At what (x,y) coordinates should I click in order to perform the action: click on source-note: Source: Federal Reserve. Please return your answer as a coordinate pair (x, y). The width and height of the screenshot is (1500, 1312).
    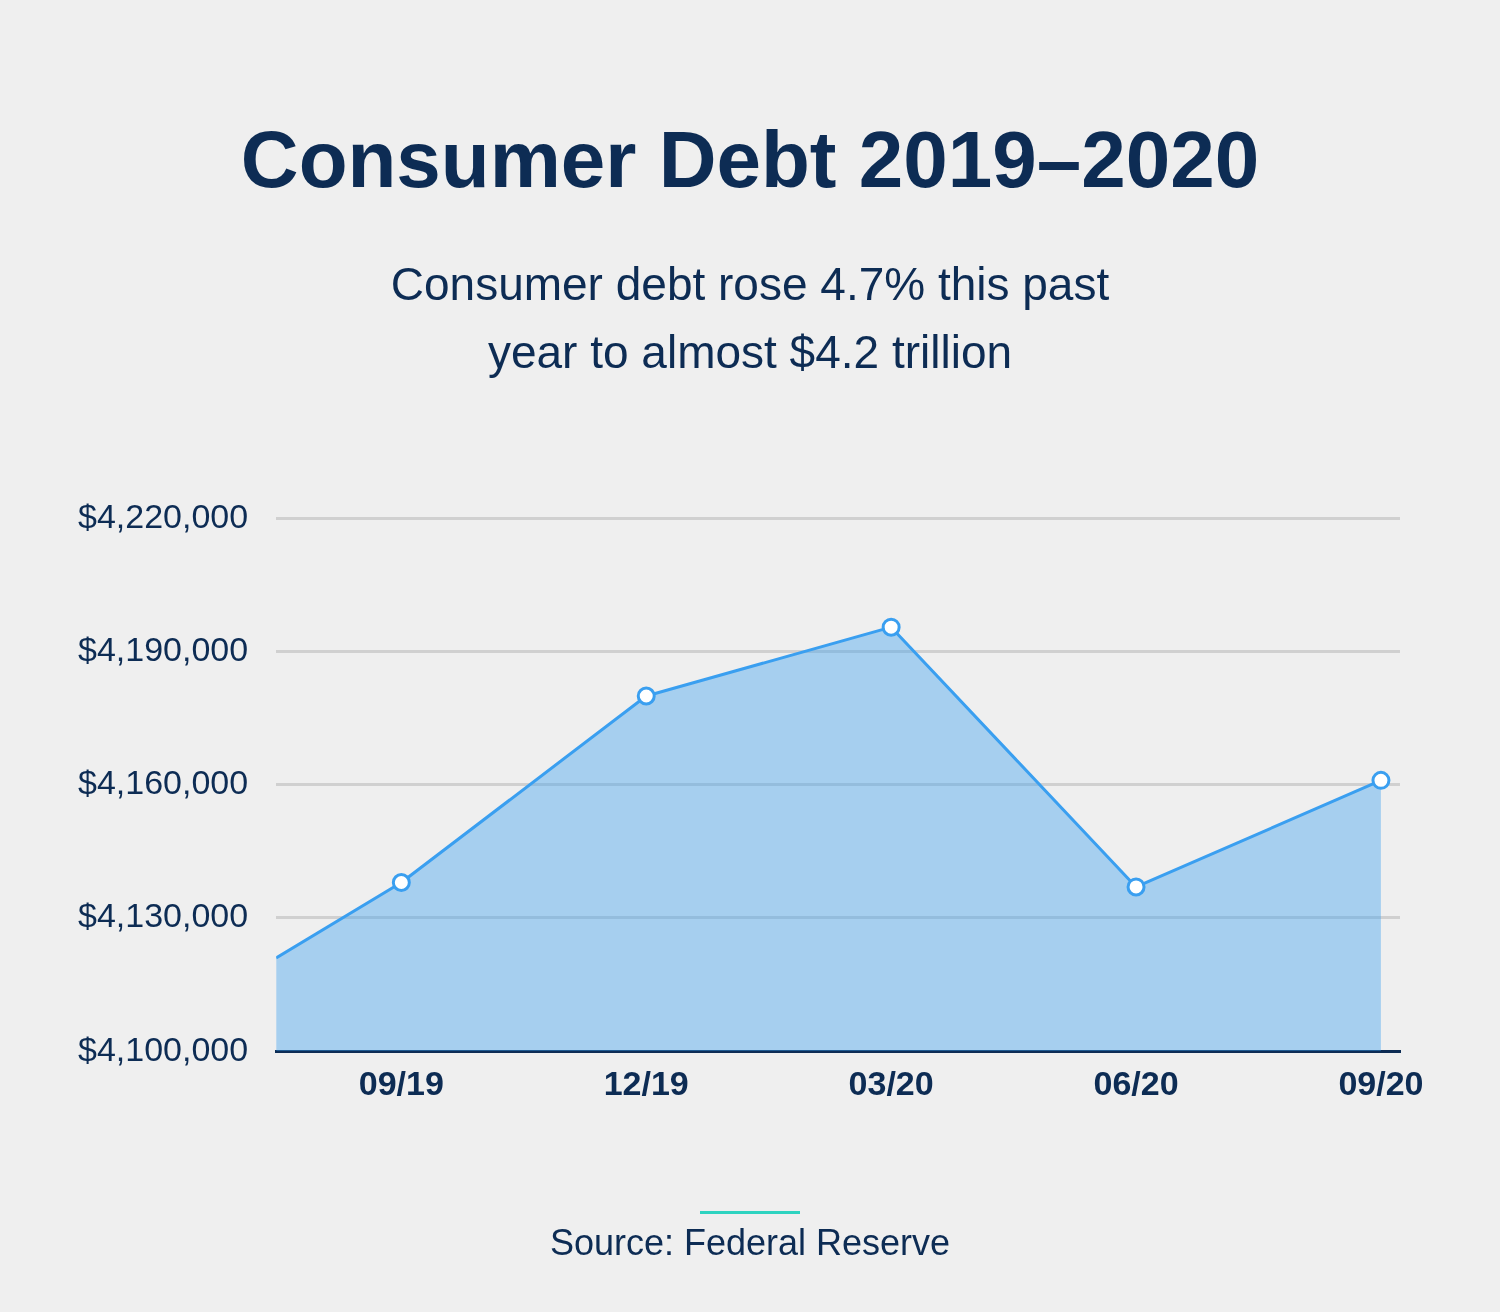
    Looking at the image, I should click on (750, 1243).